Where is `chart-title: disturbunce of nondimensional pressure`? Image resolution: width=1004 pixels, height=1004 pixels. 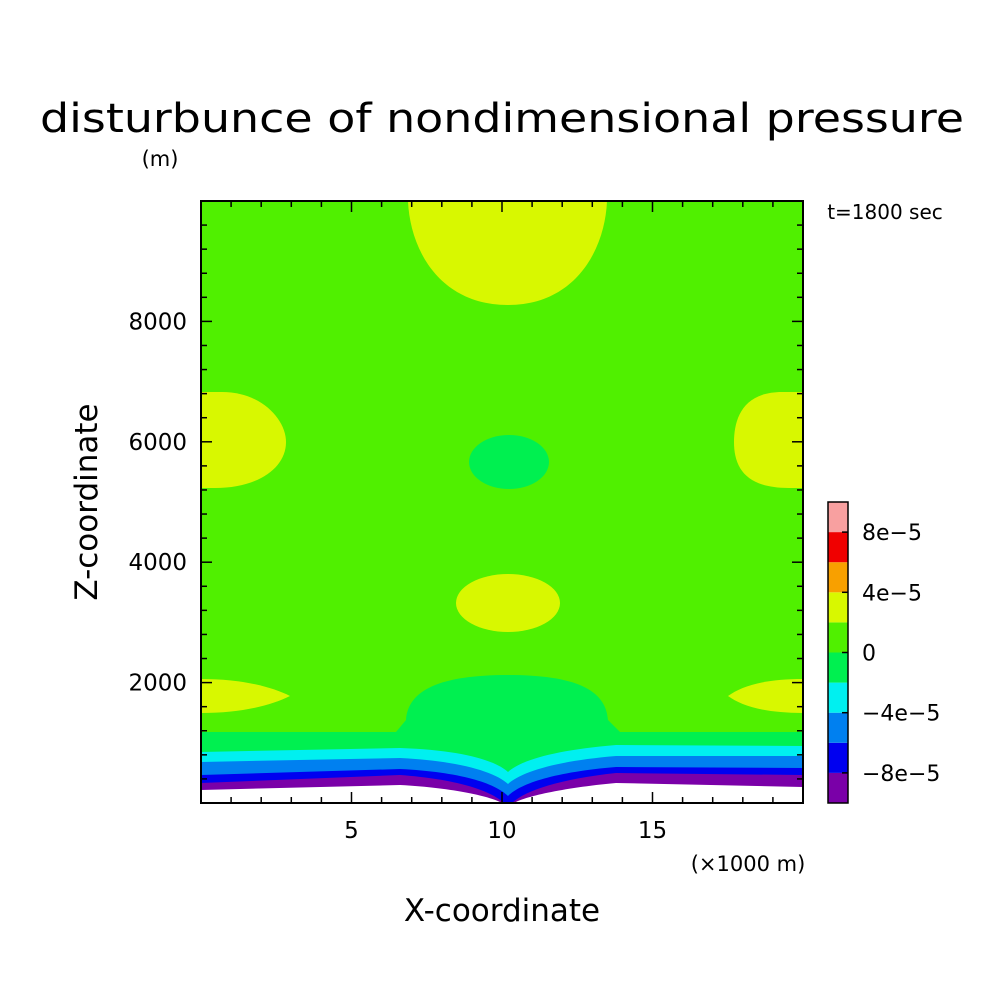 chart-title: disturbunce of nondimensional pressure is located at coordinates (502, 119).